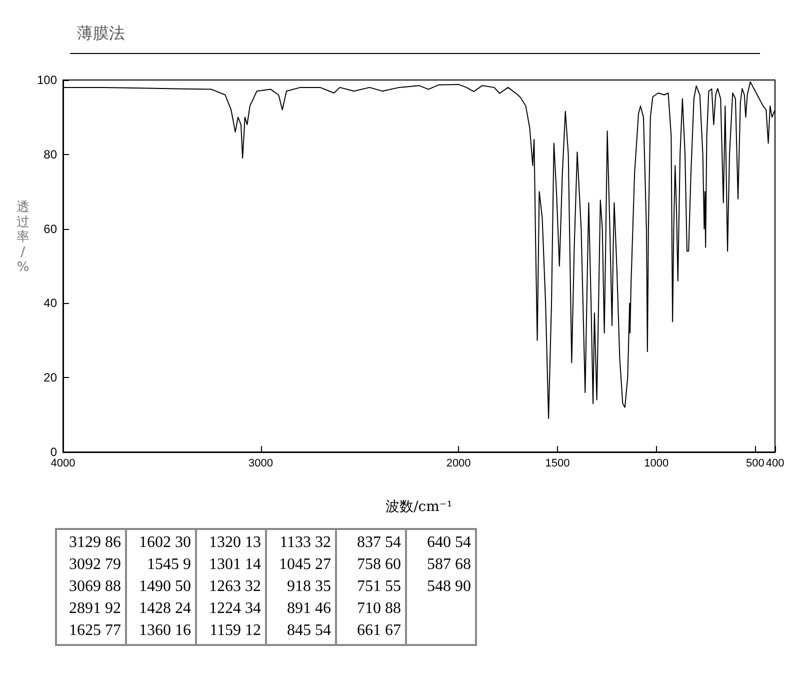 The image size is (794, 680). Describe the element at coordinates (94, 609) in the screenshot. I see `text: 2891 92` at that location.